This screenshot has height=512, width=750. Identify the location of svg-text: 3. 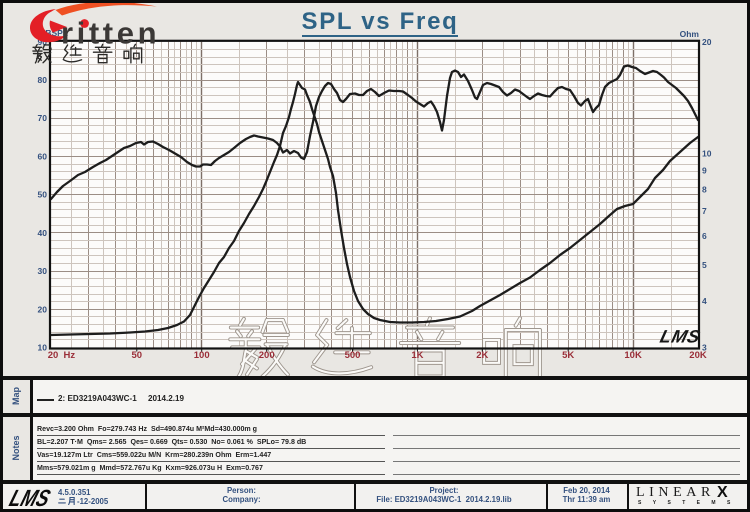
(704, 348).